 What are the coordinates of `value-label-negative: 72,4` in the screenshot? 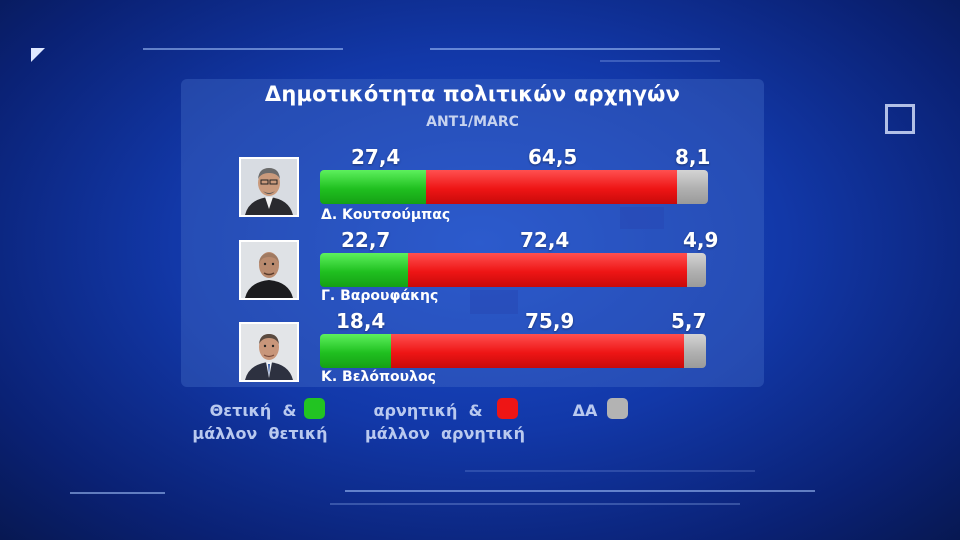 It's located at (545, 240).